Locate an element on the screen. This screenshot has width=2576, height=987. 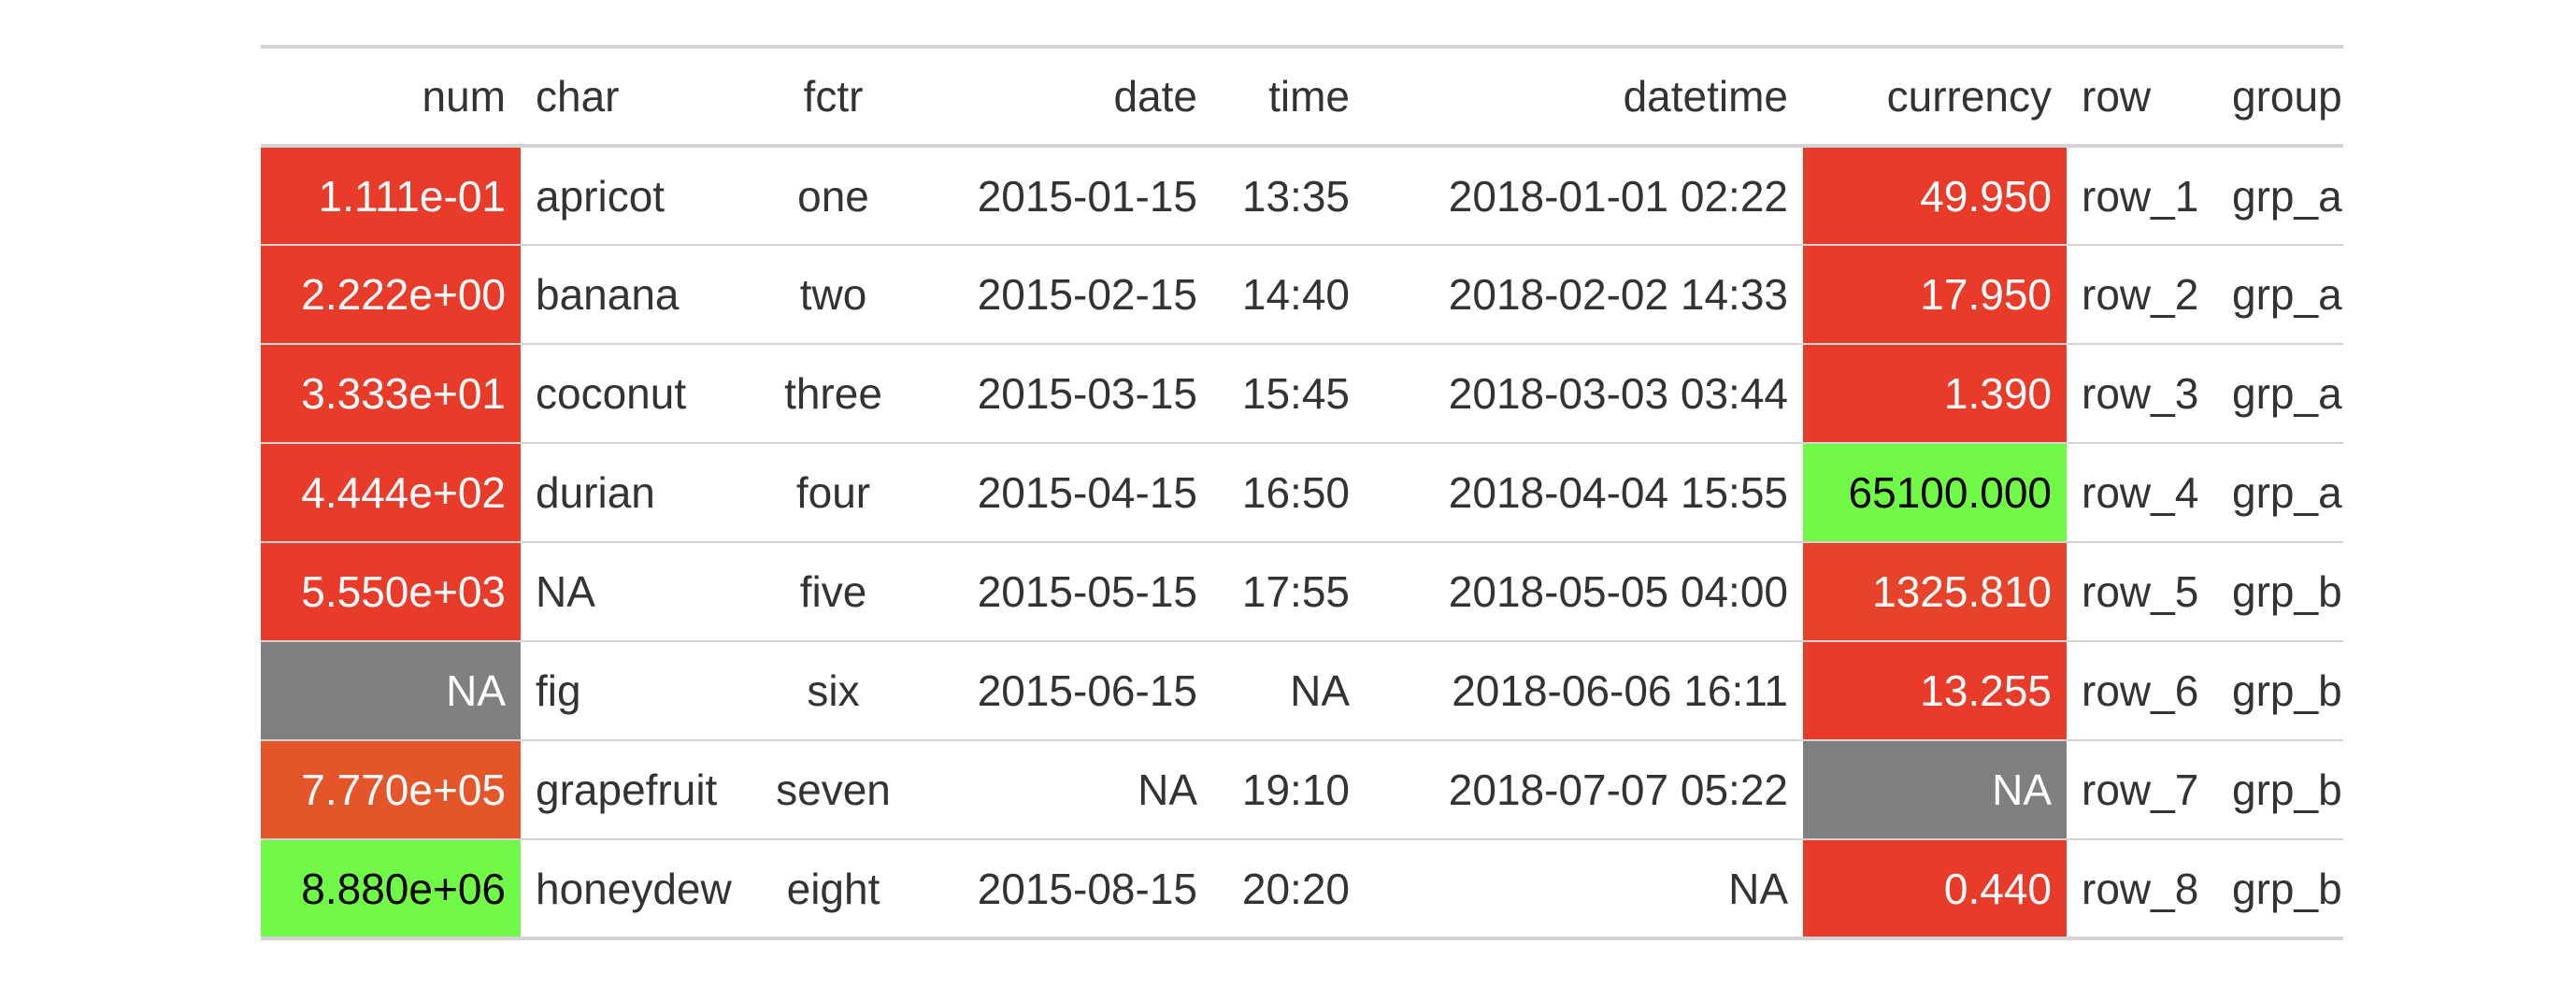
cell-char: NA is located at coordinates (641, 591).